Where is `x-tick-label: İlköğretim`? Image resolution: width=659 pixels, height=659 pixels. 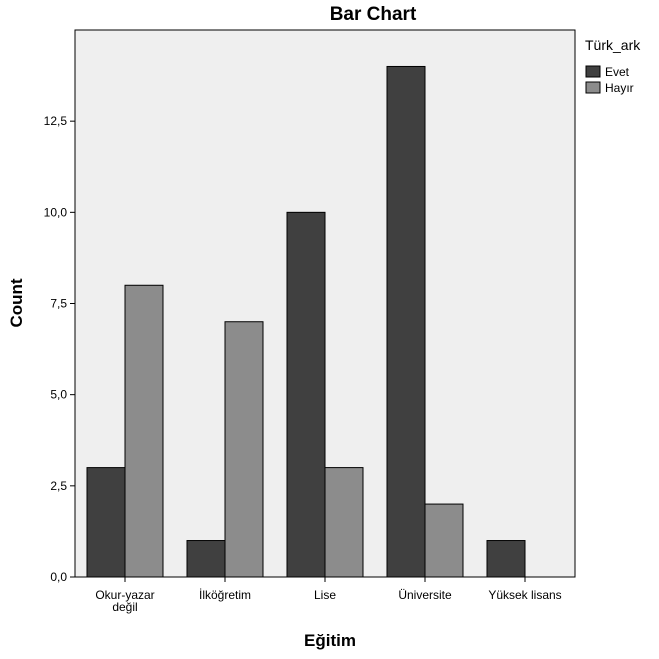 x-tick-label: İlköğretim is located at coordinates (225, 595).